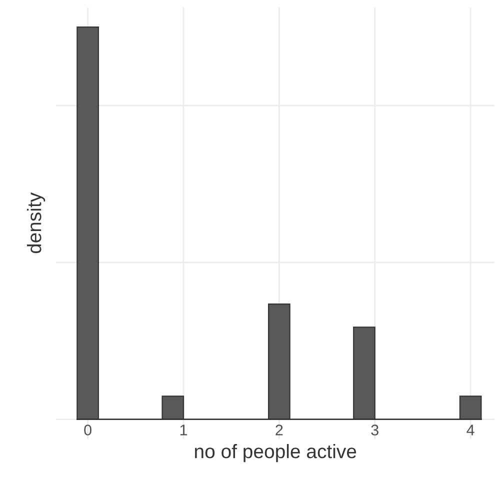 This screenshot has width=502, height=496. Describe the element at coordinates (470, 430) in the screenshot. I see `x-tick-label: 4` at that location.